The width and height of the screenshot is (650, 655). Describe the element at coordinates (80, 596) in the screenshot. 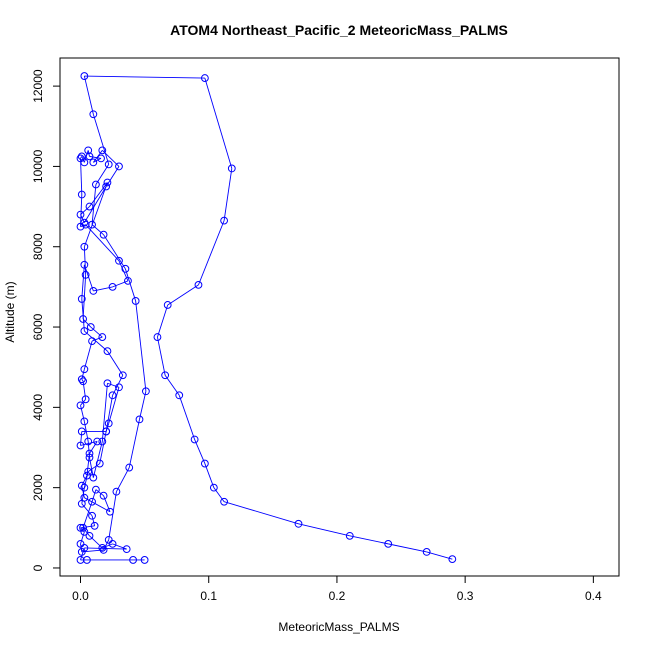

I see `x-tick-label: 0.0` at that location.